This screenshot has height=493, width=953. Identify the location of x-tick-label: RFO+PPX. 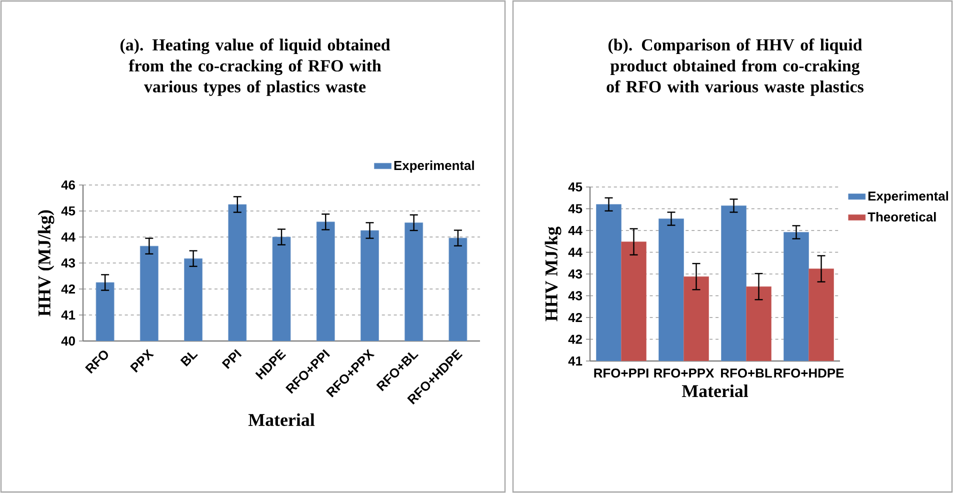
(684, 373).